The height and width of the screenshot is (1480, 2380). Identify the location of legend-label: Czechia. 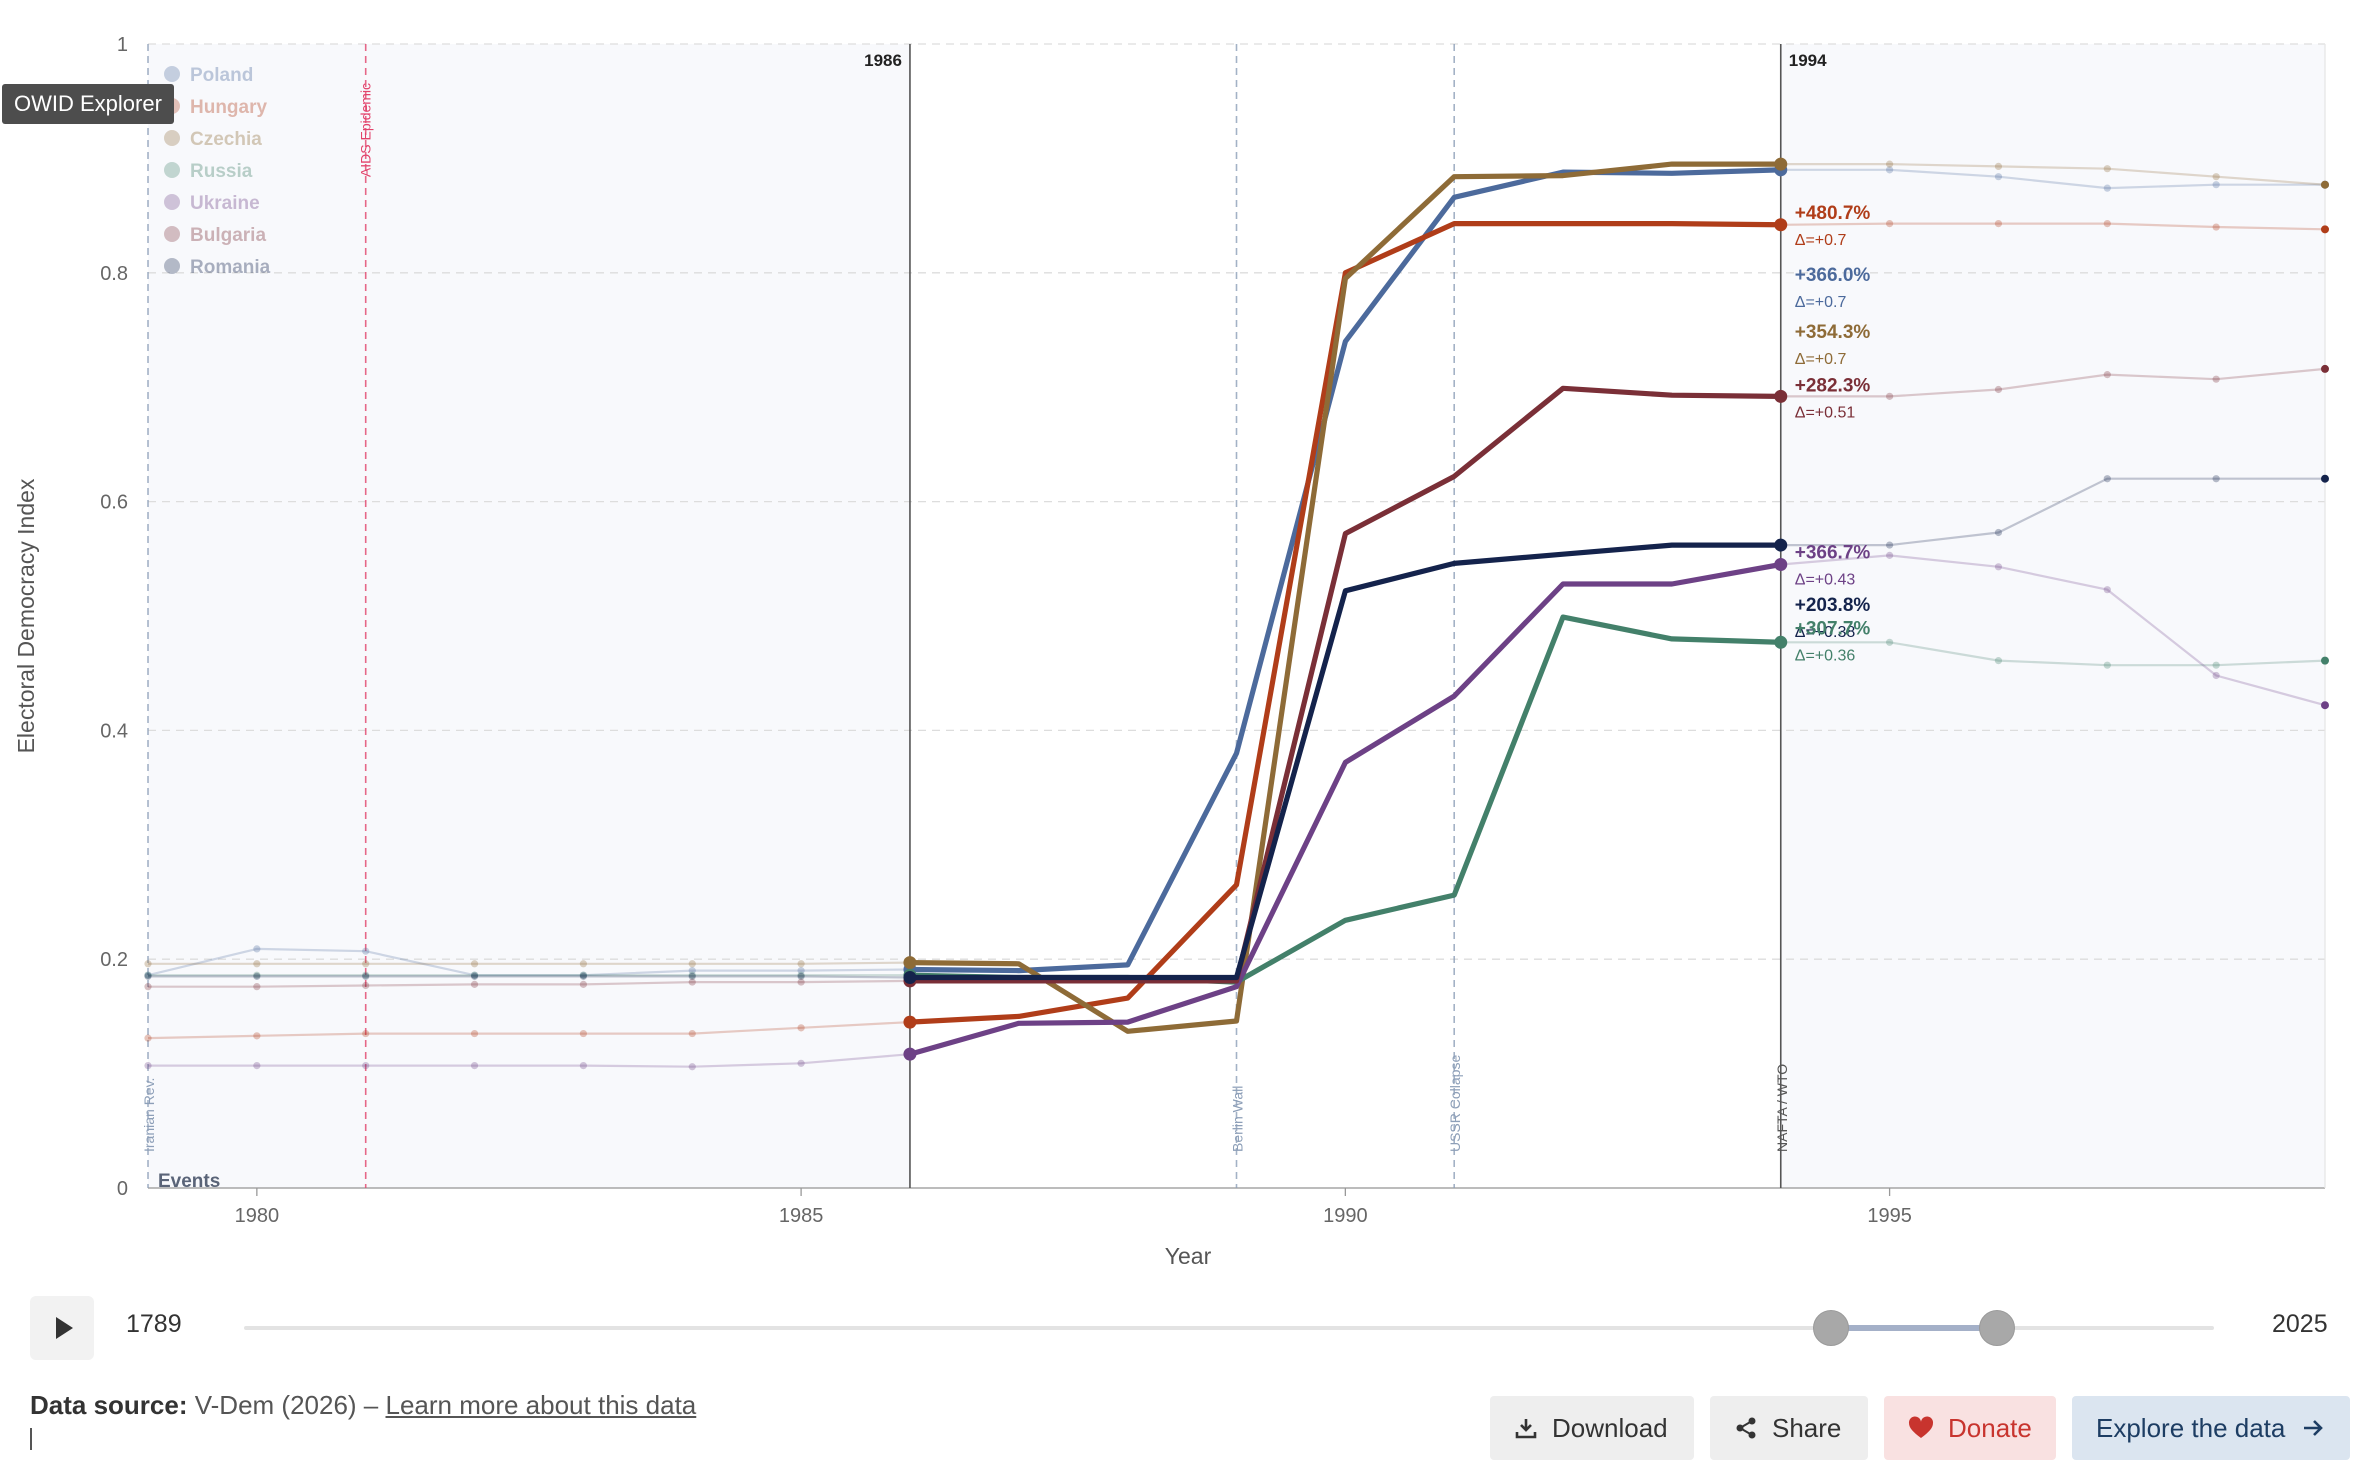
(226, 139).